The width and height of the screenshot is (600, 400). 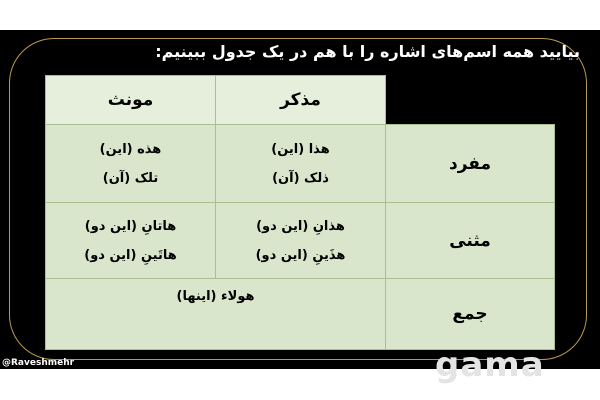 What do you see at coordinates (300, 240) in the screenshot?
I see `cell-dual-masculine: هذانِ (این دو) هذَینِ (این دو)` at bounding box center [300, 240].